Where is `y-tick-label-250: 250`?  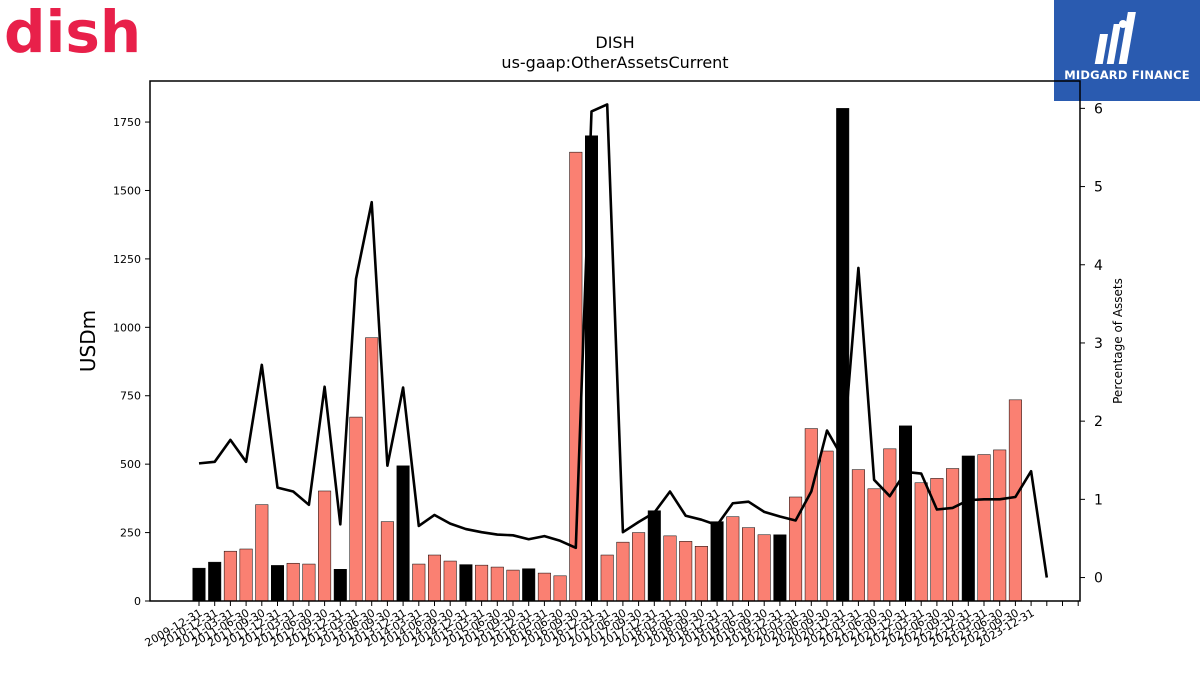
y-tick-label-250: 250 is located at coordinates (130, 533).